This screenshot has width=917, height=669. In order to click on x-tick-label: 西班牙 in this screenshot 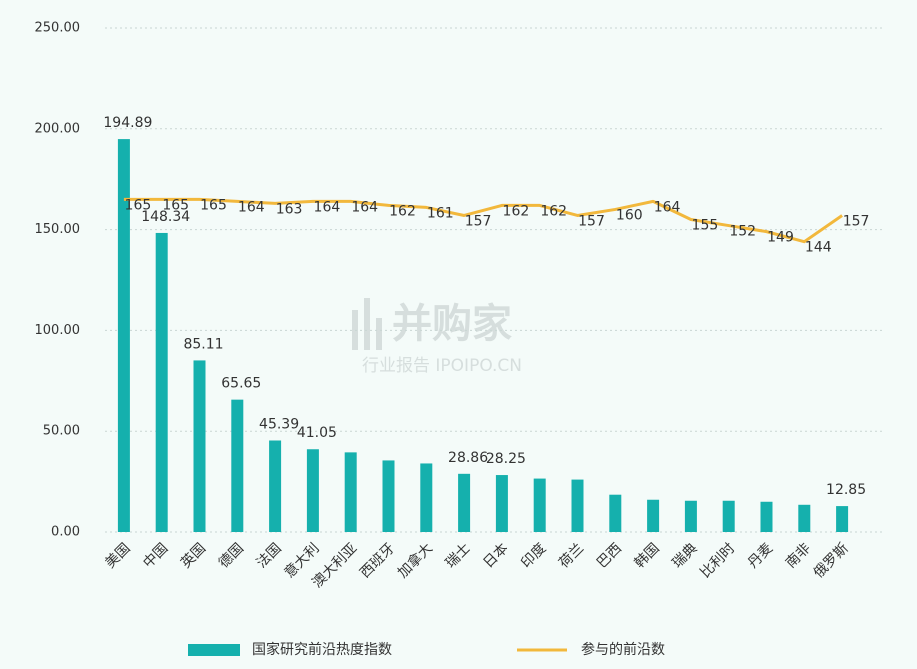, I will do `click(377, 560)`.